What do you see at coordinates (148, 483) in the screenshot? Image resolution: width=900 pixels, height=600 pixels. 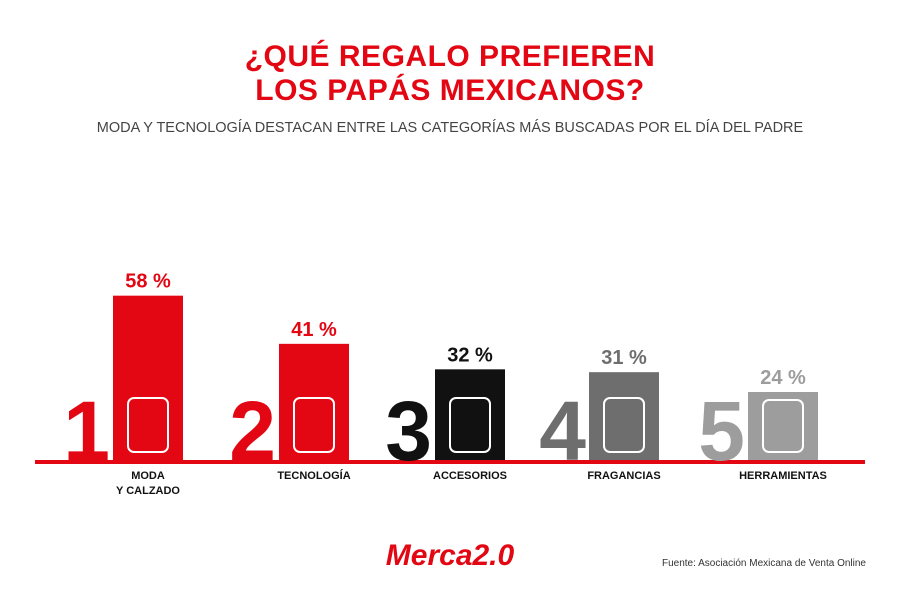 I see `category-label: MODA Y CALZADO` at bounding box center [148, 483].